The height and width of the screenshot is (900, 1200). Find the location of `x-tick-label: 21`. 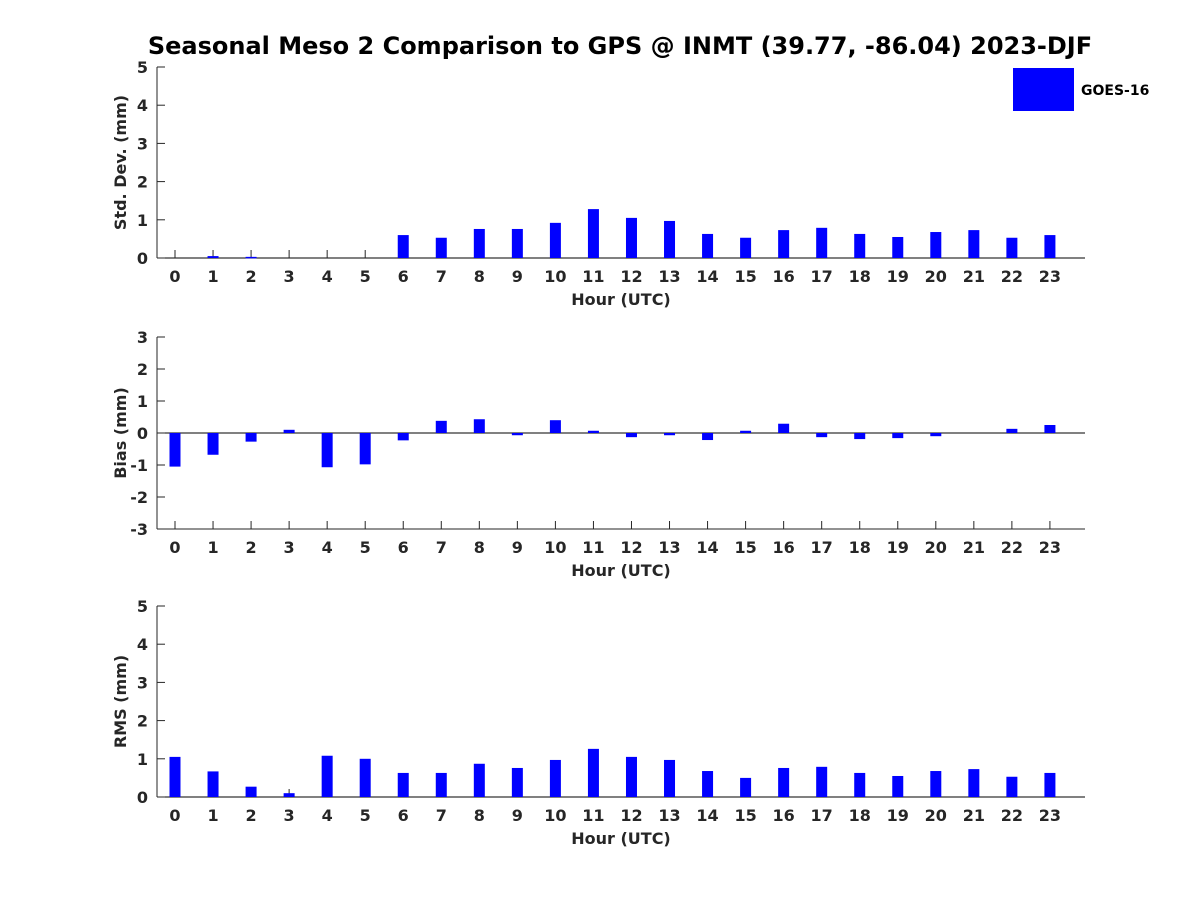

x-tick-label: 21 is located at coordinates (974, 815).